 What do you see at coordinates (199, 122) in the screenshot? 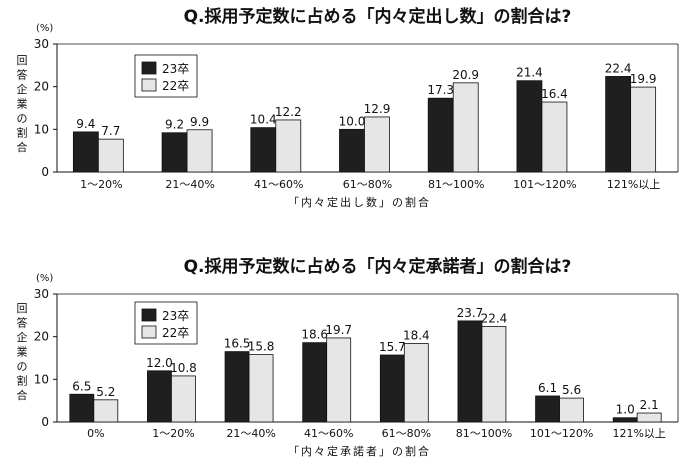
I see `data-label: 9.9` at bounding box center [199, 122].